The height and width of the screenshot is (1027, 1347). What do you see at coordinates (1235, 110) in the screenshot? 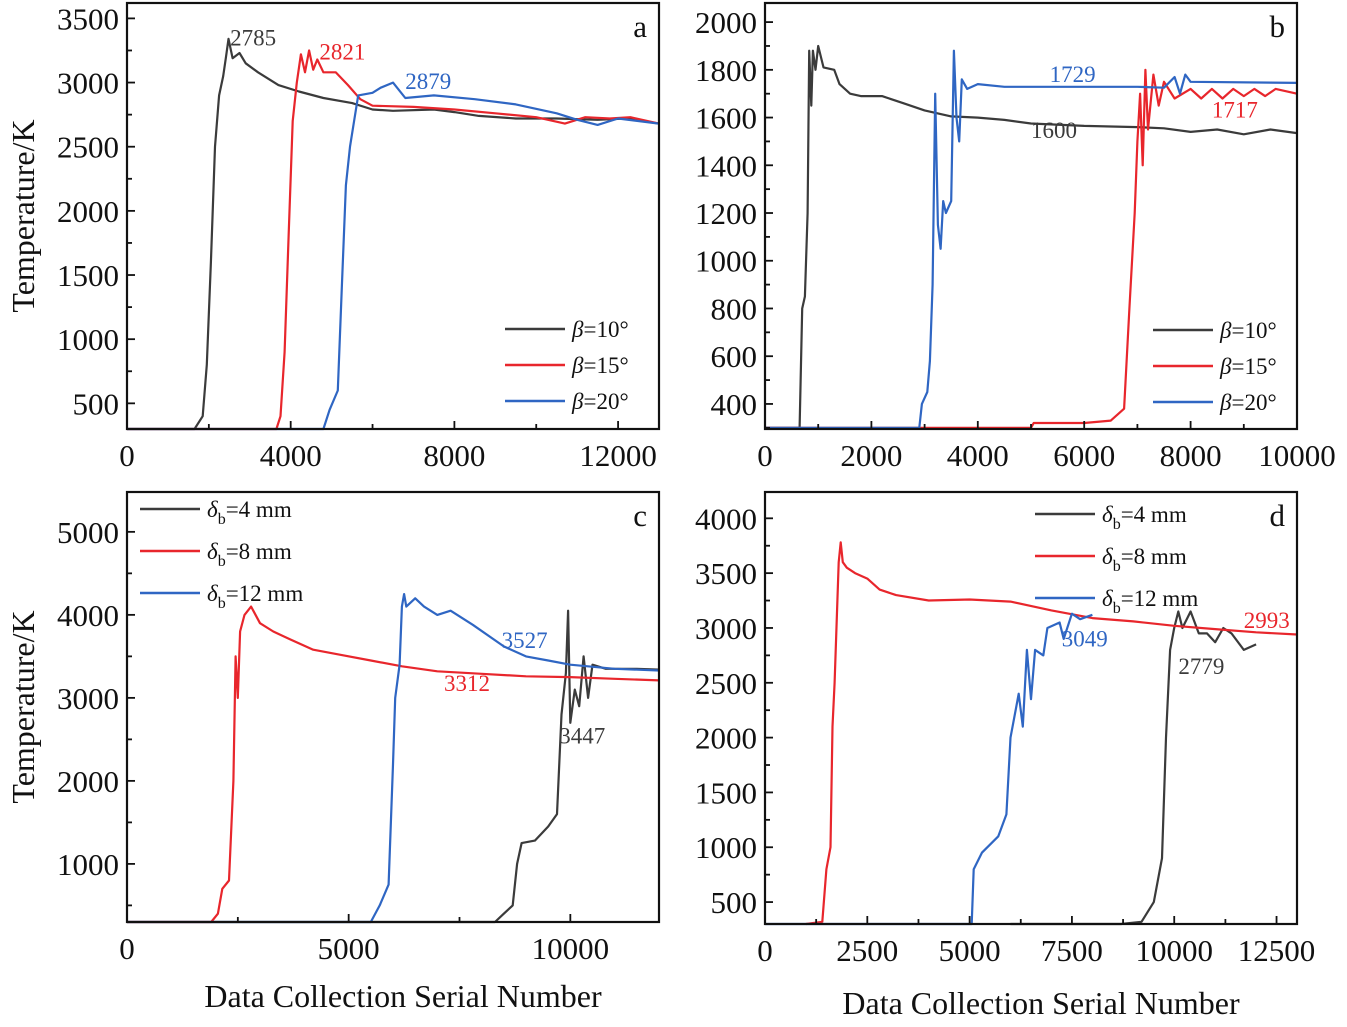
I see `data-annotation: 1717` at bounding box center [1235, 110].